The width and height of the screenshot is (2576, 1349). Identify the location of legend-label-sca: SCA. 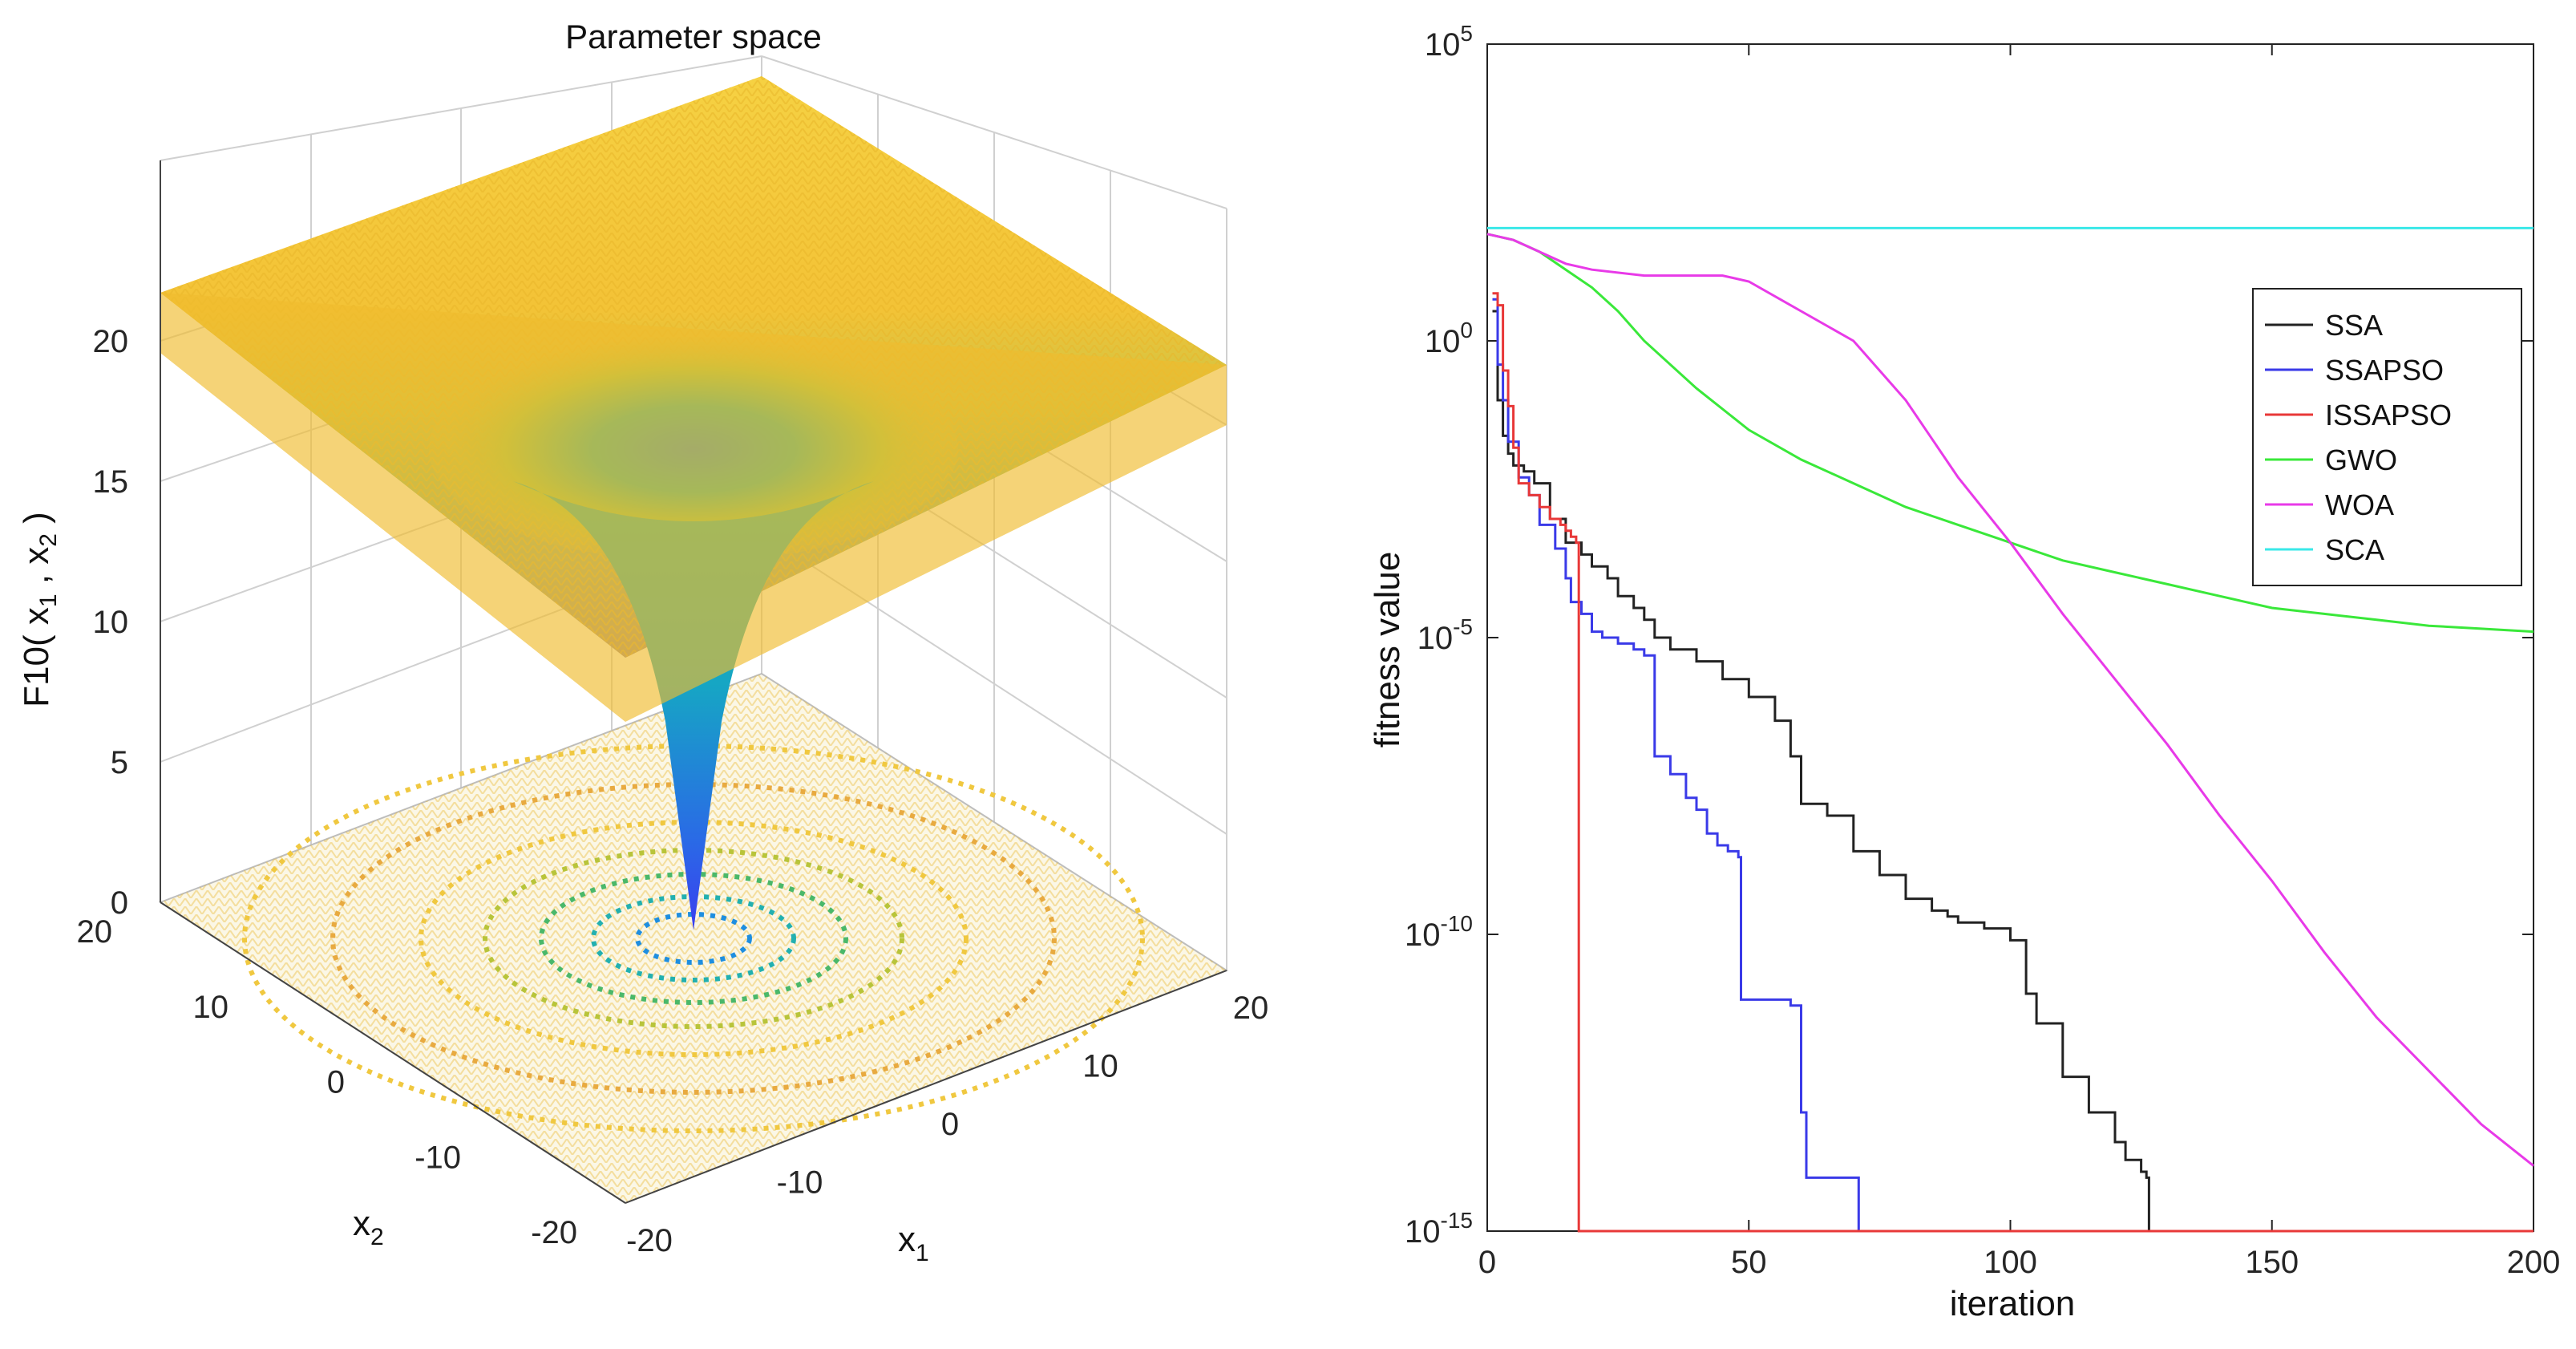
(2354, 549).